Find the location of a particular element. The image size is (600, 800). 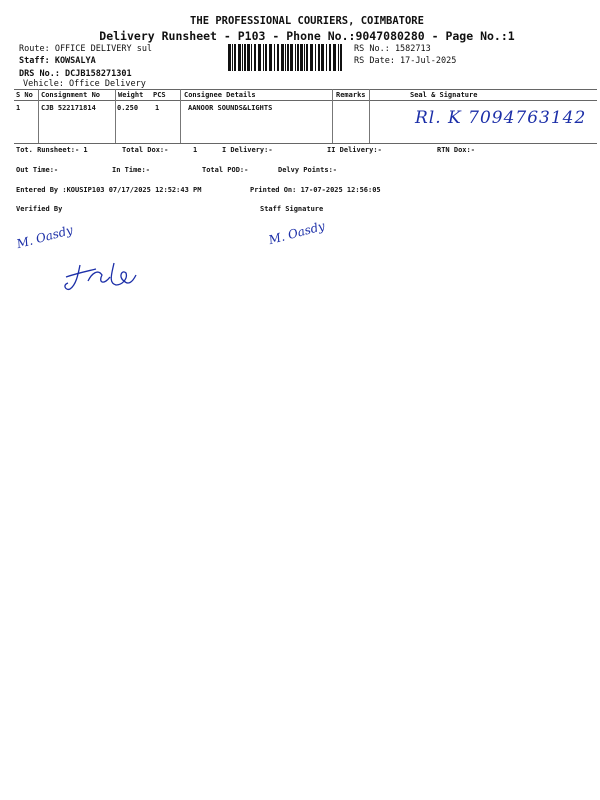

col-consignment: Consignment No is located at coordinates (71, 95).